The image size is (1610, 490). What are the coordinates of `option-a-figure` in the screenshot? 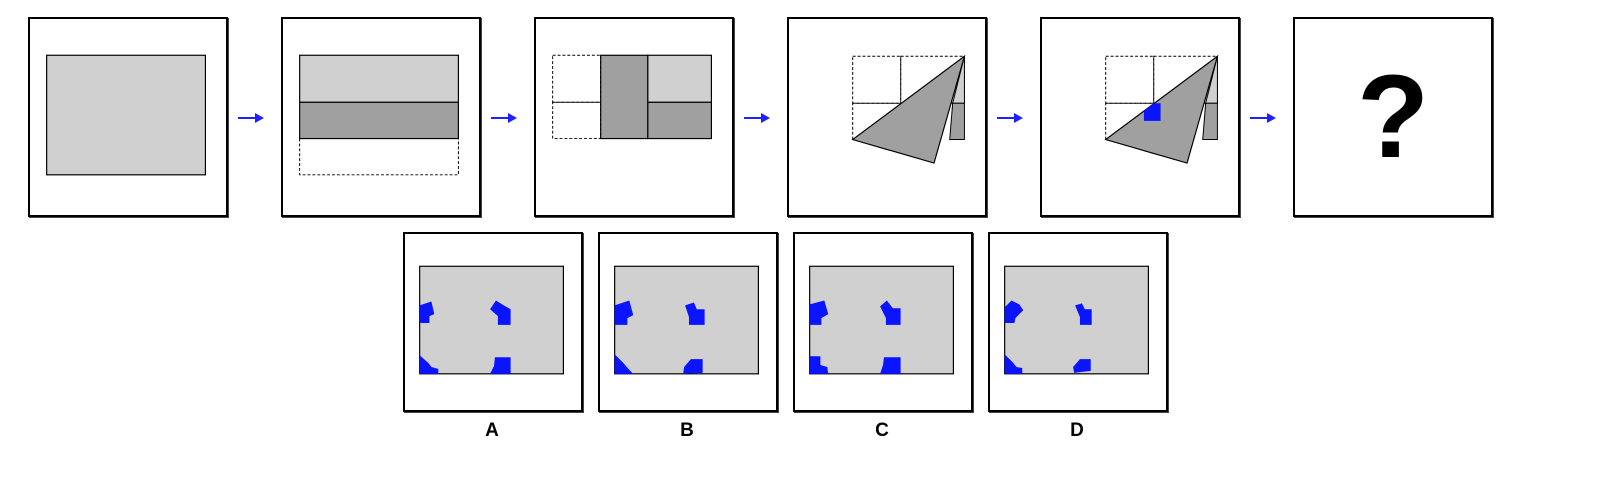 It's located at (491, 320).